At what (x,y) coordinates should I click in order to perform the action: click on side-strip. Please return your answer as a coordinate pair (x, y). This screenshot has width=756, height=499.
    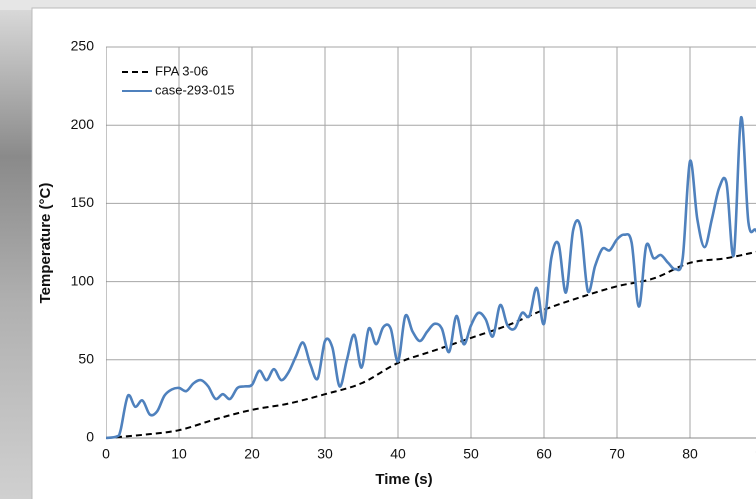
    Looking at the image, I should click on (16, 254).